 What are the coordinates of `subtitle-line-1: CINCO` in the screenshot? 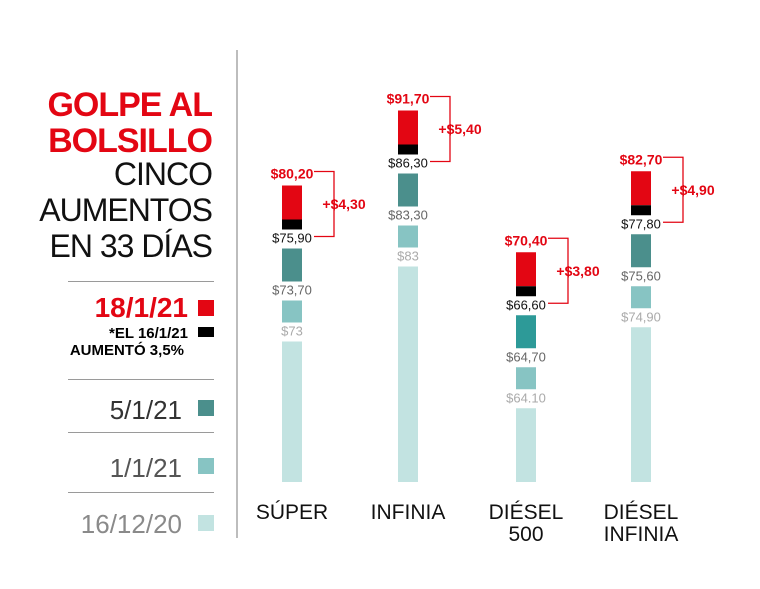 It's located at (163, 174).